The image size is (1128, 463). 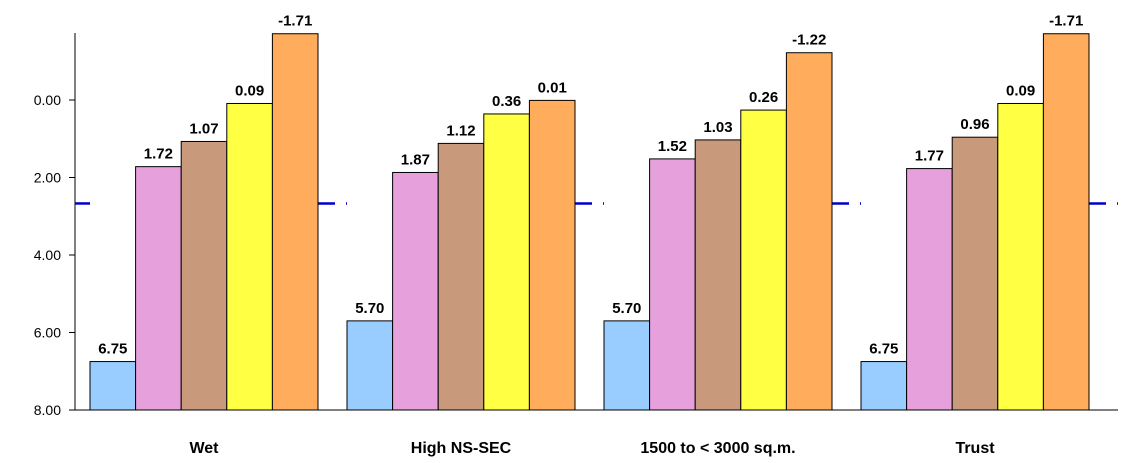 I want to click on data-label: 1.12, so click(x=460, y=130).